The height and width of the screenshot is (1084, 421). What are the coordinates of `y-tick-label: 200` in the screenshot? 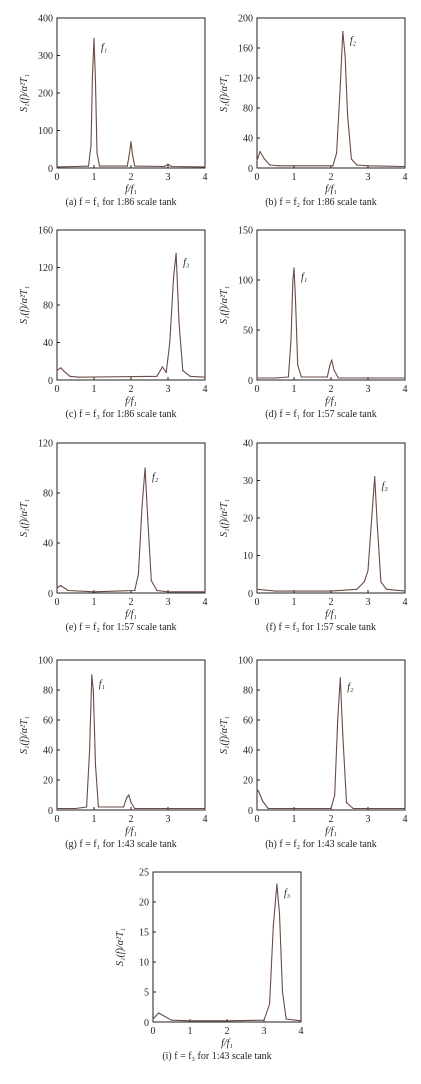 It's located at (45, 94).